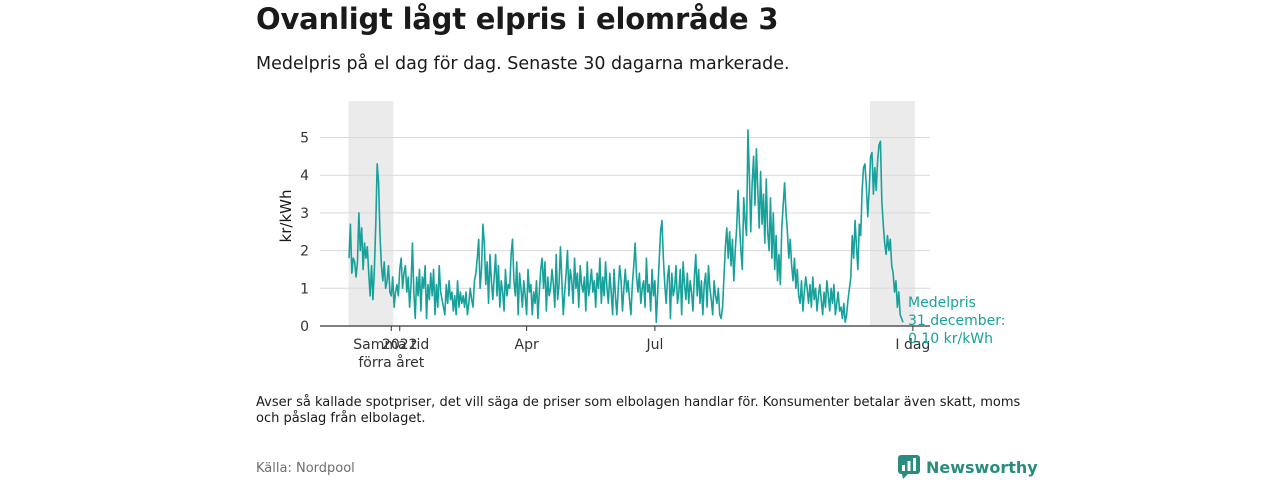  I want to click on chart-title: Ovanligt lågt elpris i elområde 3, so click(517, 19).